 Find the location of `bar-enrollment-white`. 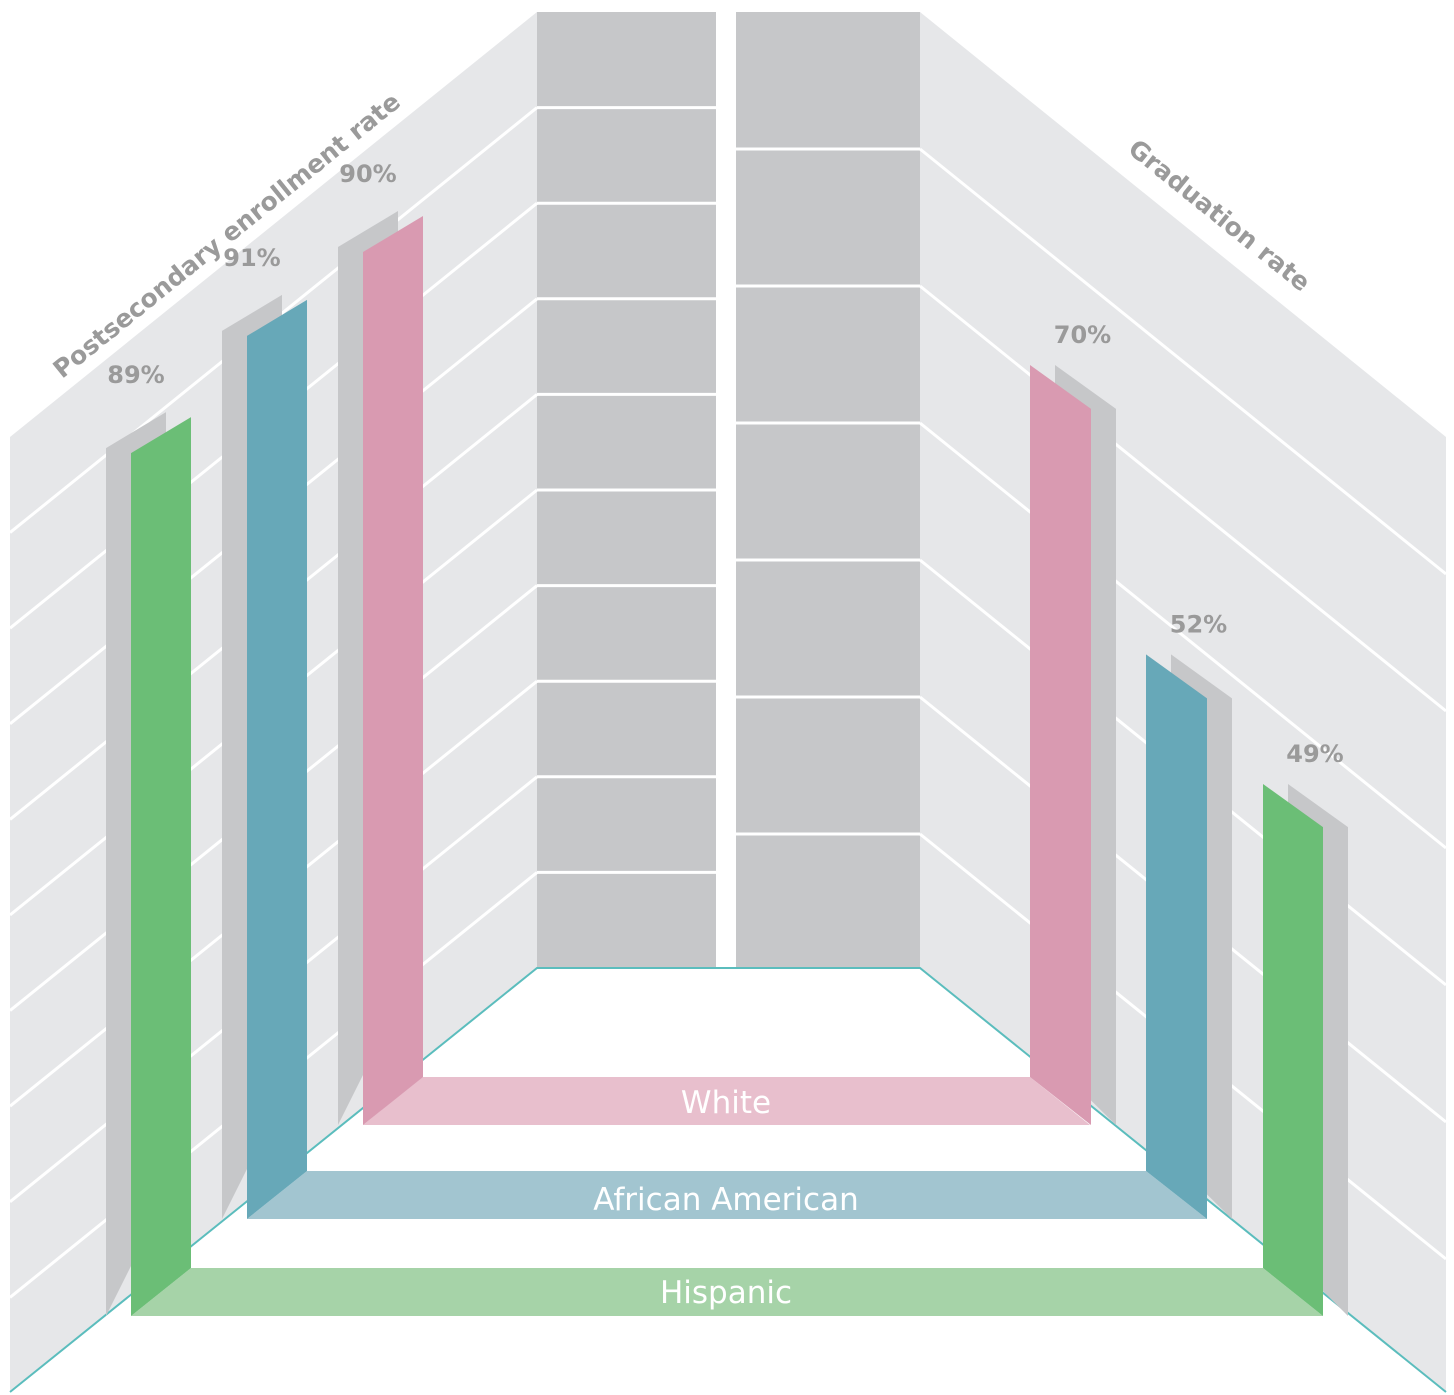

bar-enrollment-white is located at coordinates (393, 670).